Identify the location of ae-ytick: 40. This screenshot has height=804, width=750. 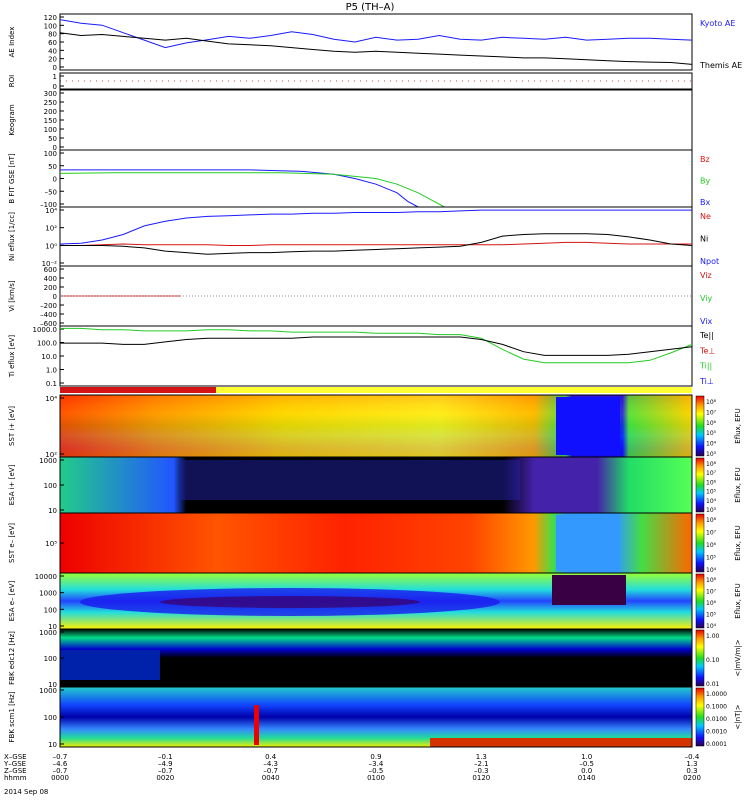
(52, 51).